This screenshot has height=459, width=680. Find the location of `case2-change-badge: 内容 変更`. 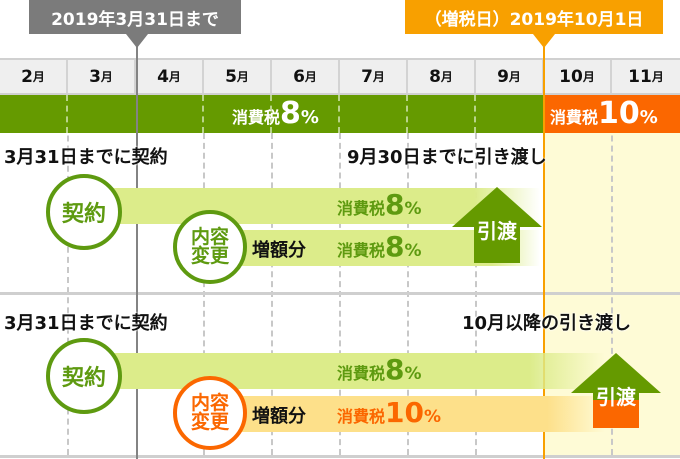

case2-change-badge: 内容 変更 is located at coordinates (210, 413).